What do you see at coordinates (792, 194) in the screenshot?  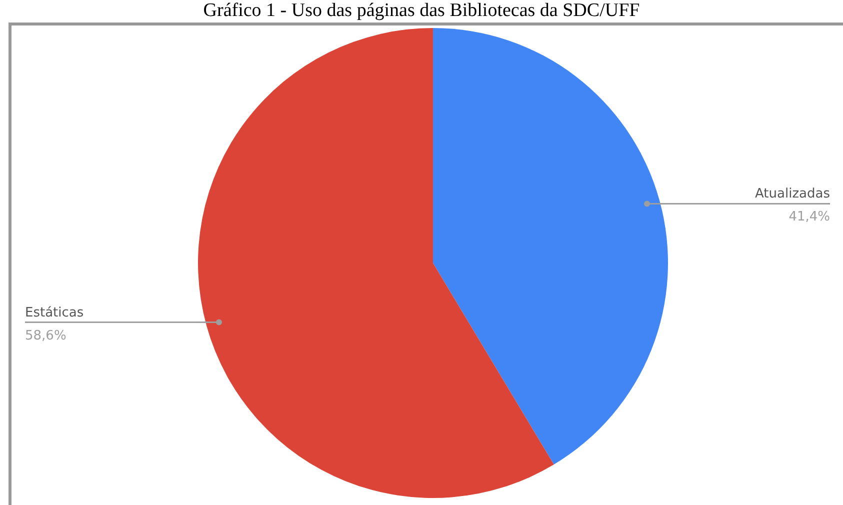 I see `slice-label: Atualizadas` at bounding box center [792, 194].